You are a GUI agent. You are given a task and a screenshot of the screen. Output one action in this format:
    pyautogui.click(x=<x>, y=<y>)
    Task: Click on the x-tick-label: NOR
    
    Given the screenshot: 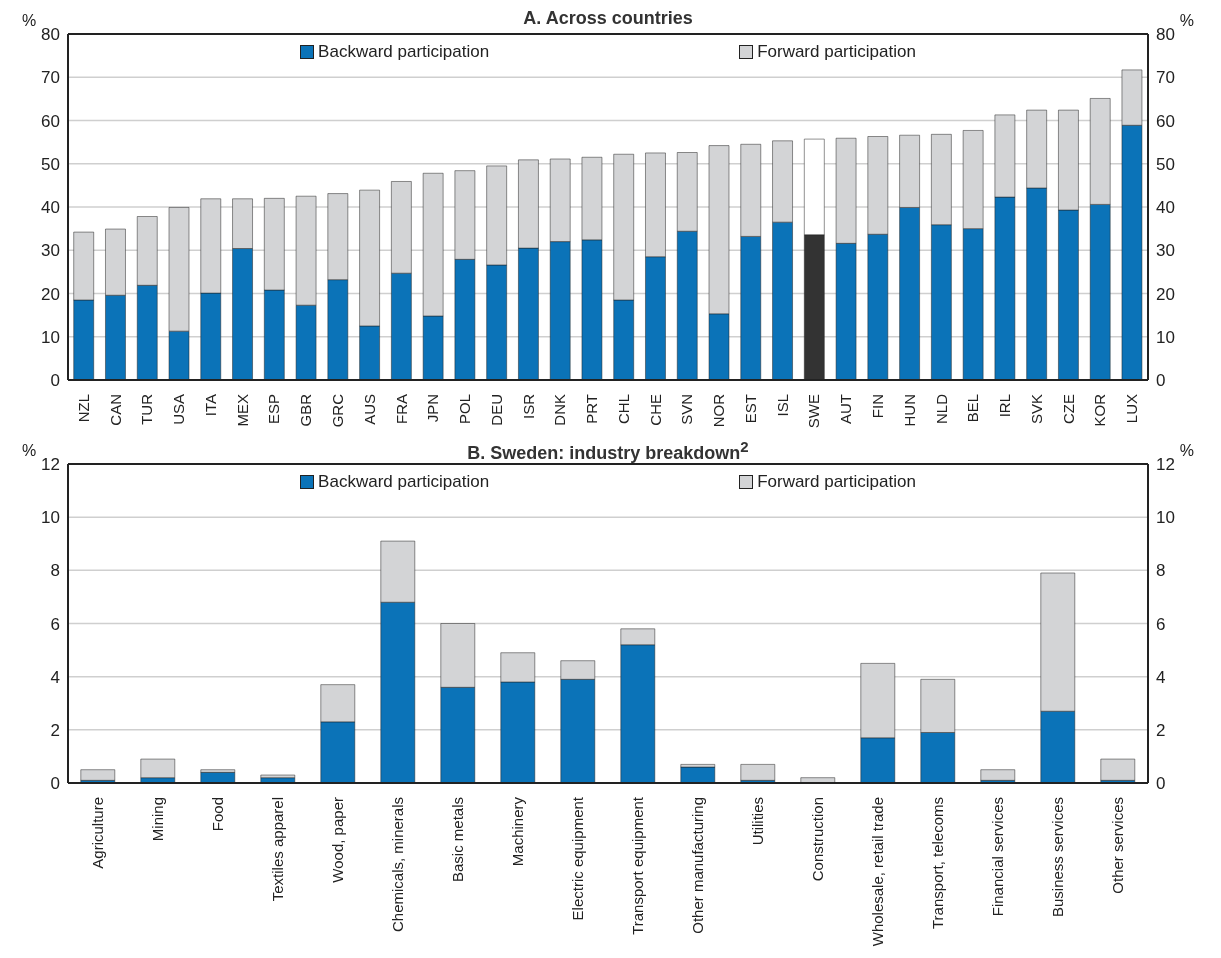 What is the action you would take?
    pyautogui.click(x=719, y=410)
    